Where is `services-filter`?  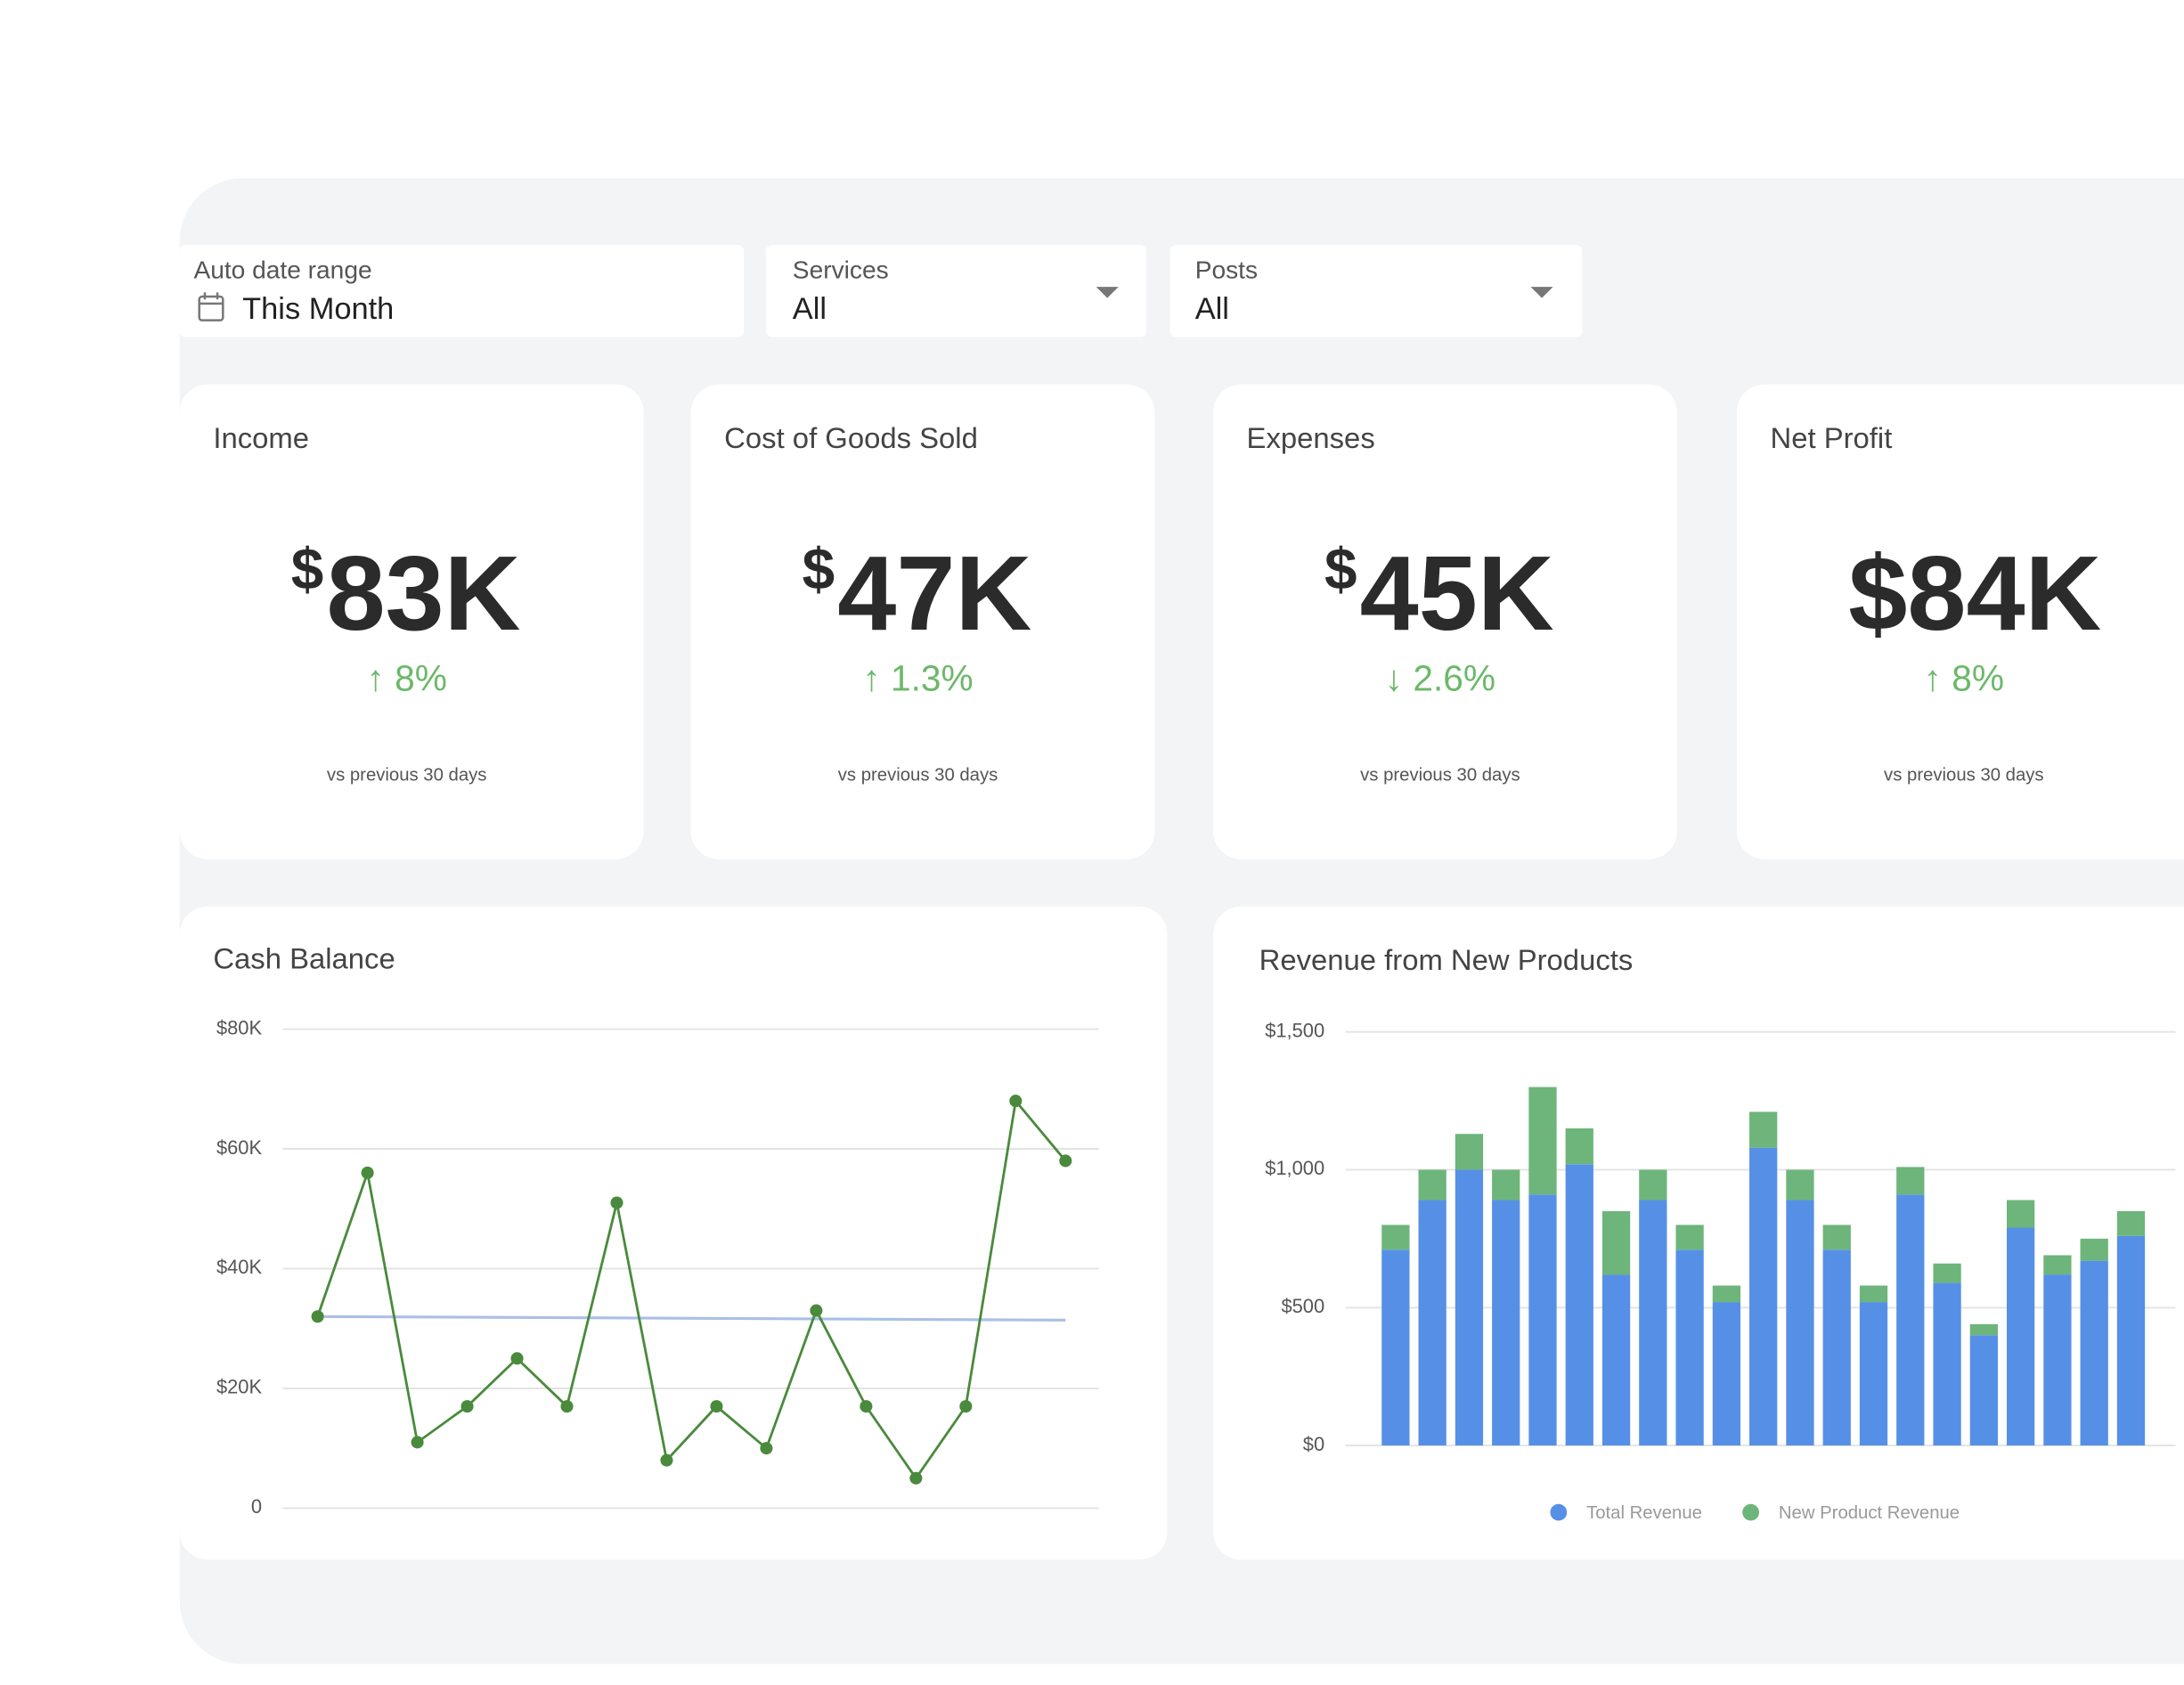 services-filter is located at coordinates (956, 291).